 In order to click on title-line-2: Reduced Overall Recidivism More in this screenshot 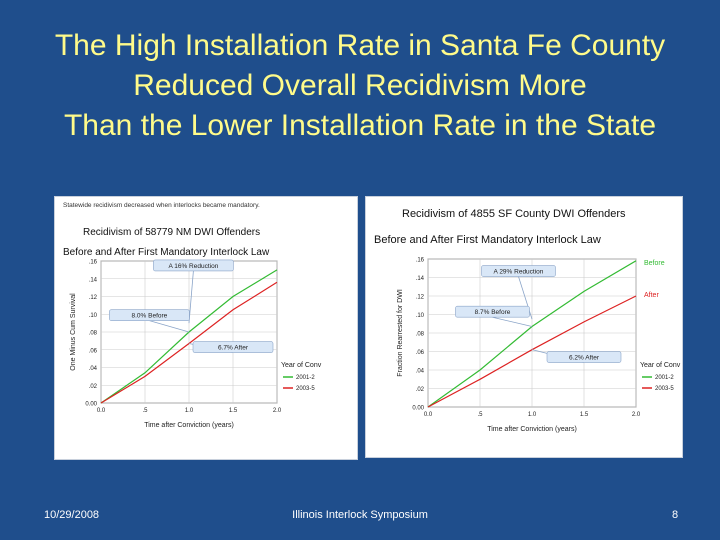, I will do `click(360, 85)`.